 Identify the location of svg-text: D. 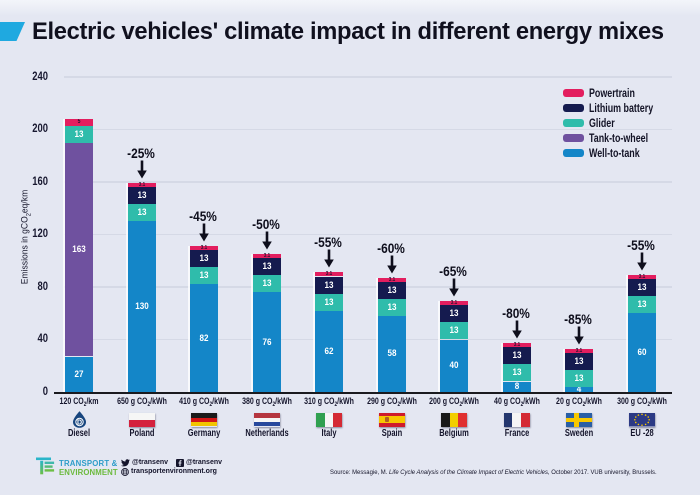
(78, 422).